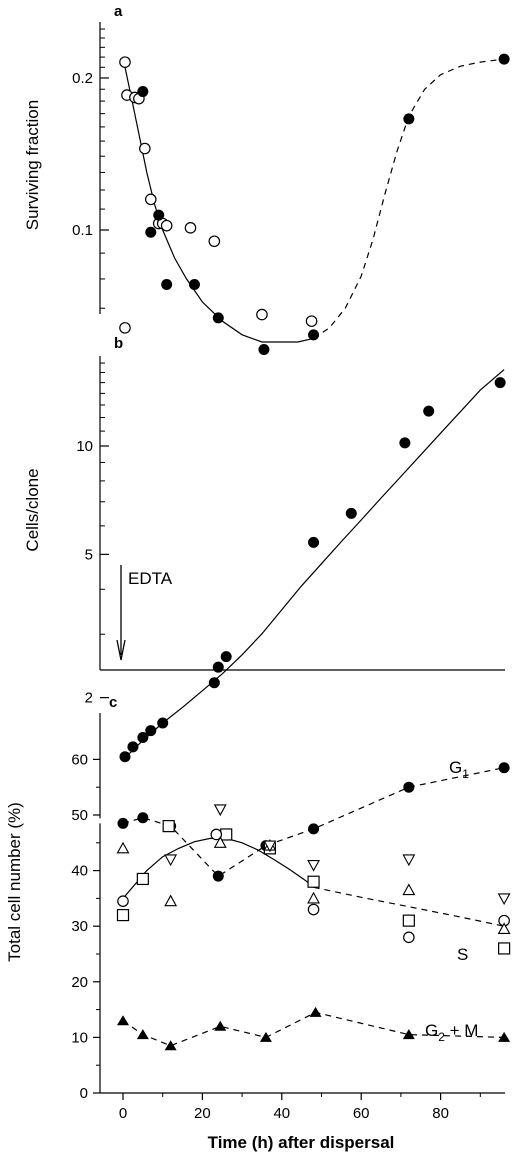  I want to click on s-label: S, so click(462, 954).